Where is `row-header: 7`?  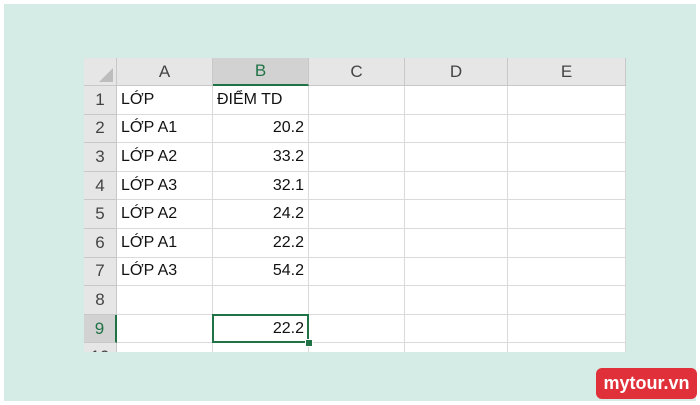 row-header: 7 is located at coordinates (100, 272).